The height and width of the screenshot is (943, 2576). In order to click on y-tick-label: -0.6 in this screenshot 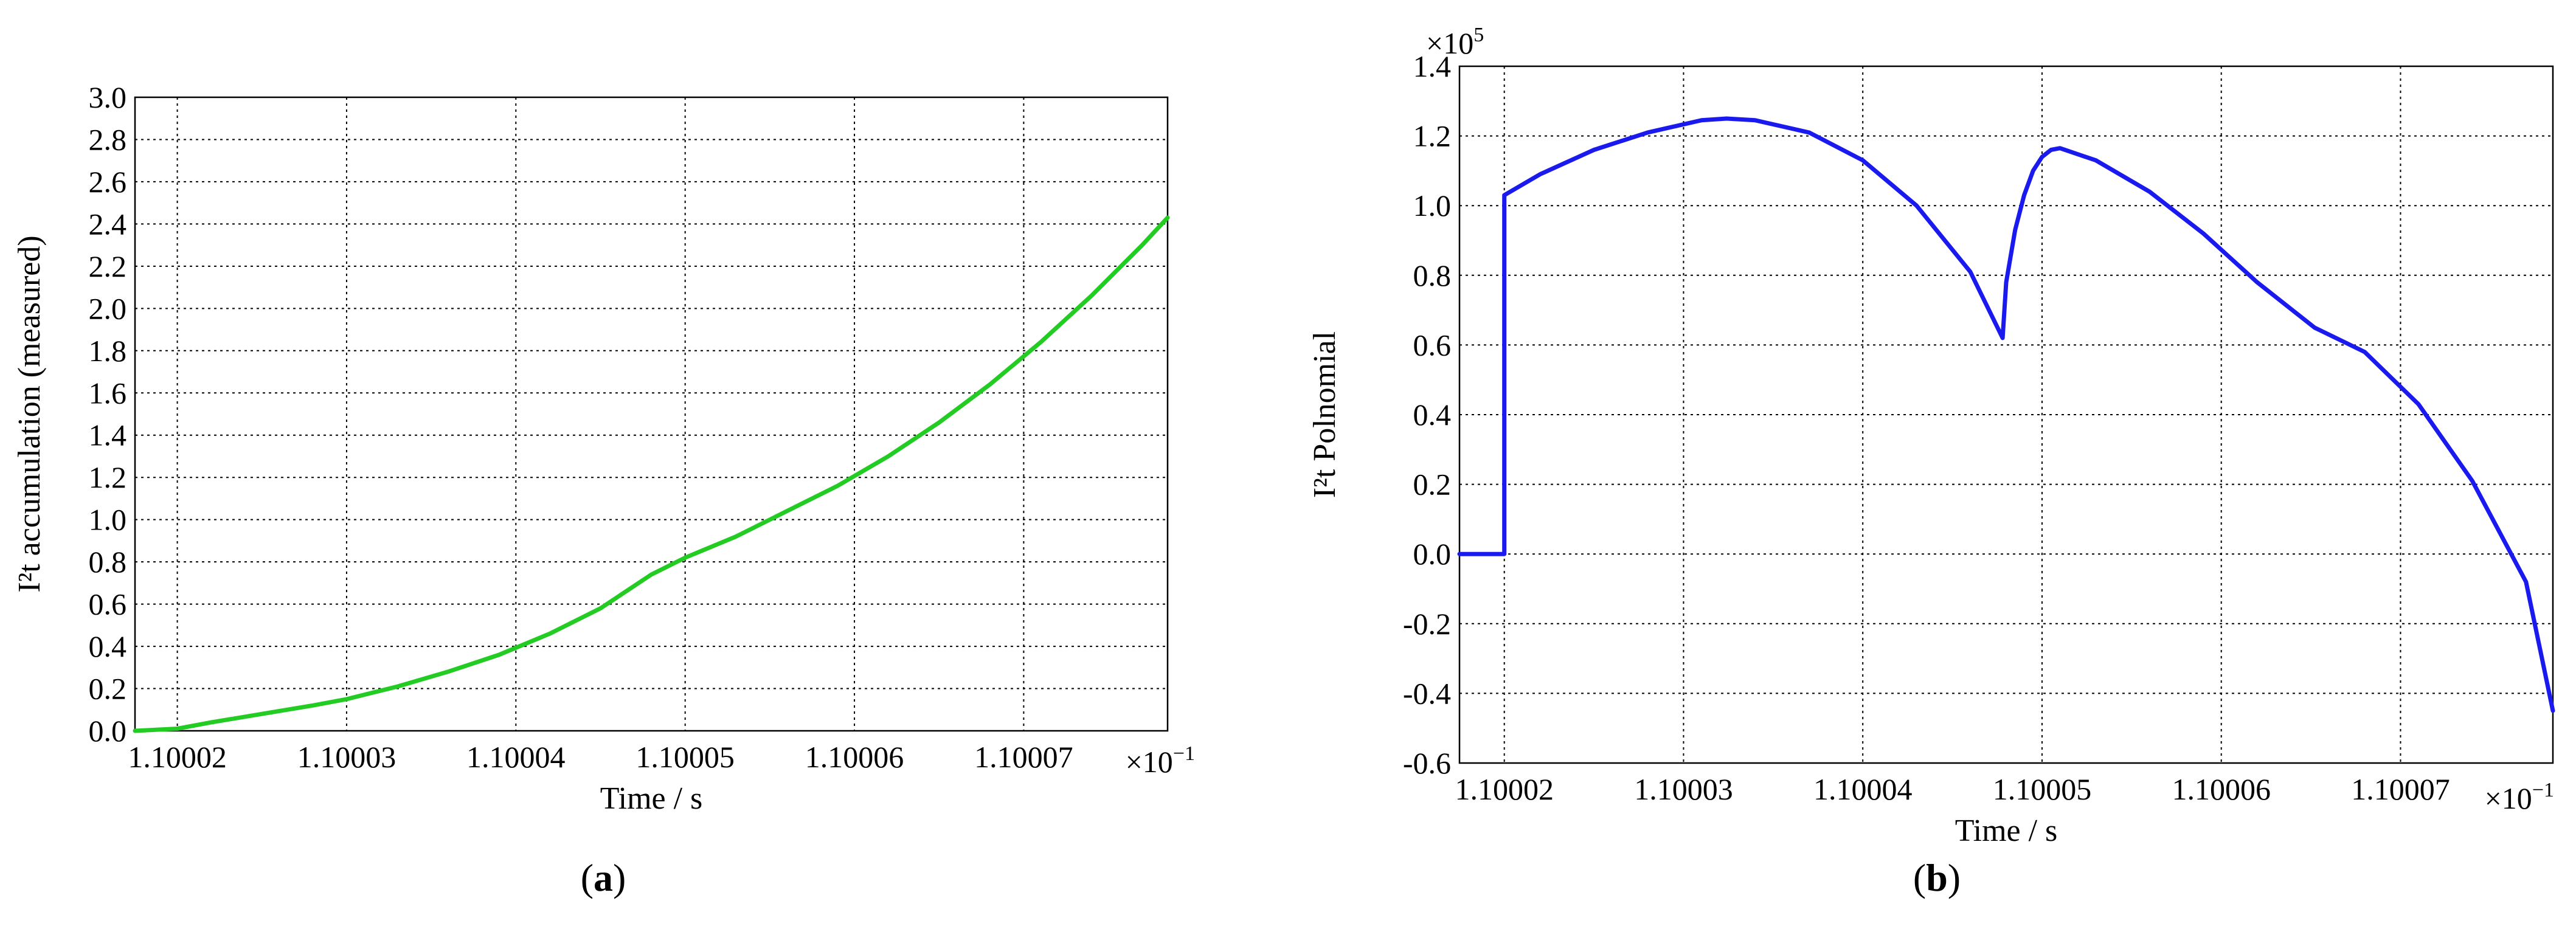, I will do `click(1427, 763)`.